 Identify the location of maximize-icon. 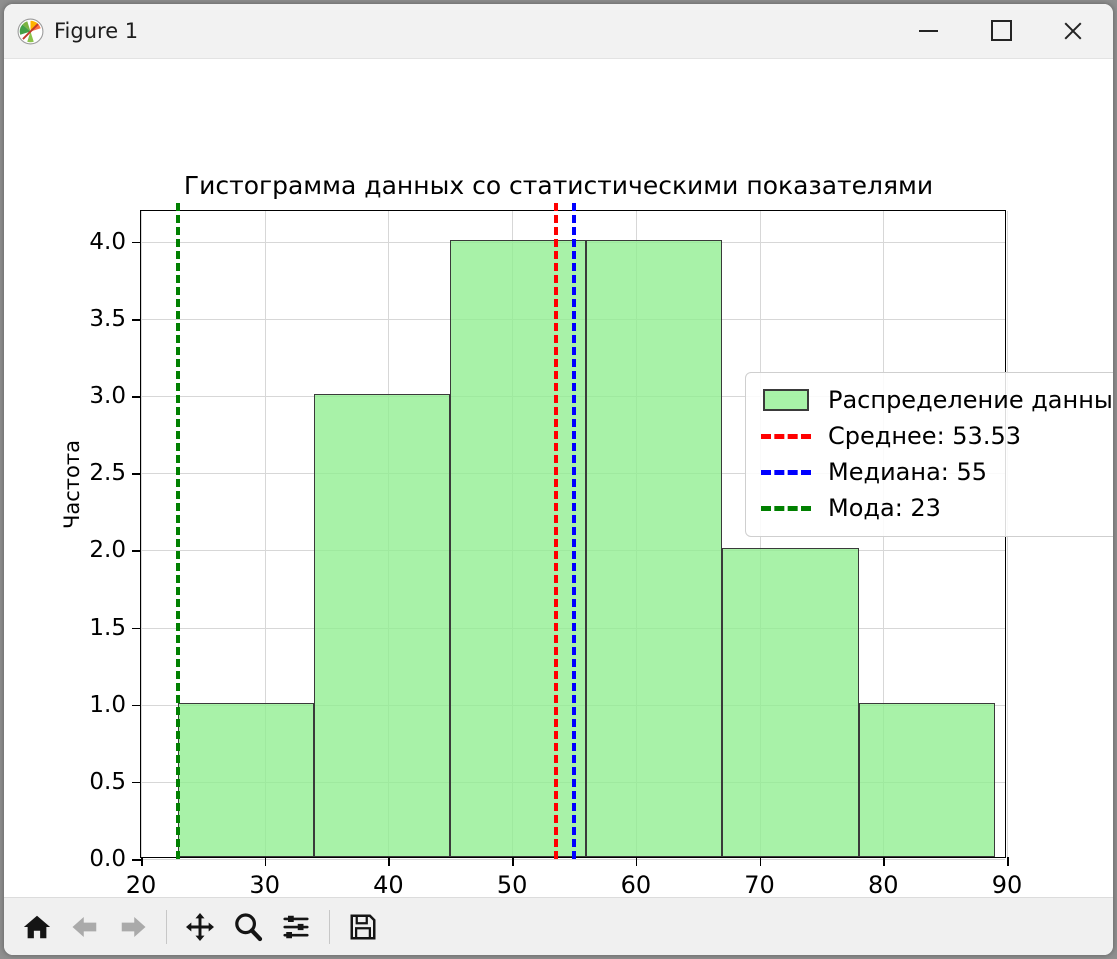
(1001, 30).